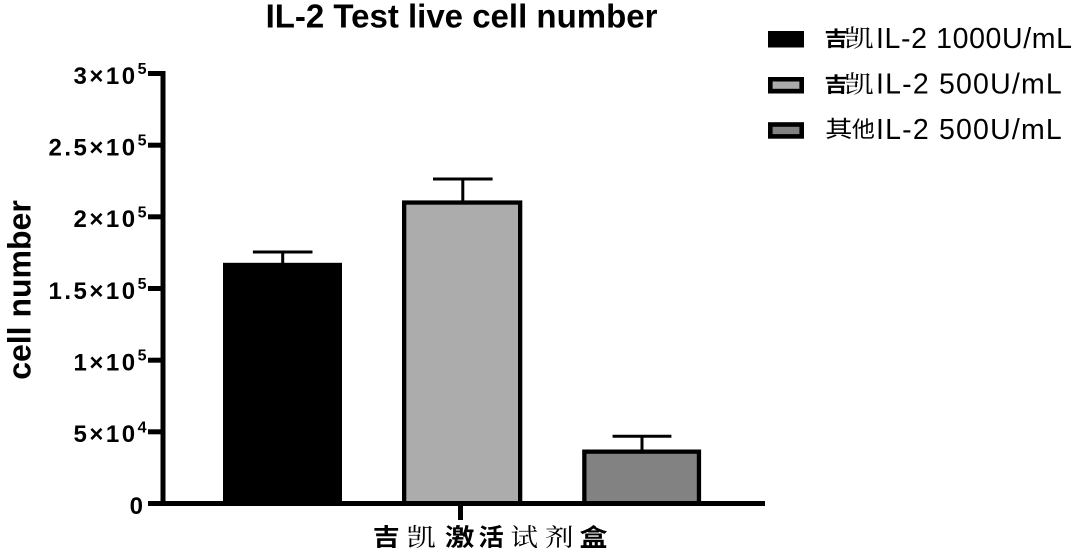 This screenshot has width=1080, height=553. Describe the element at coordinates (99, 290) in the screenshot. I see `svg-text: 1.5×105` at that location.